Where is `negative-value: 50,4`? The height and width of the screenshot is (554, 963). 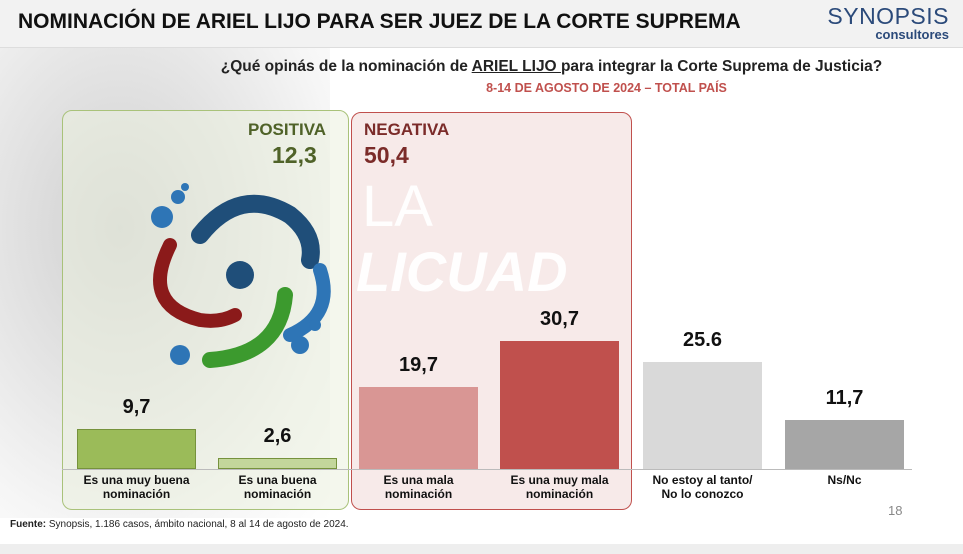
negative-value: 50,4 is located at coordinates (386, 155).